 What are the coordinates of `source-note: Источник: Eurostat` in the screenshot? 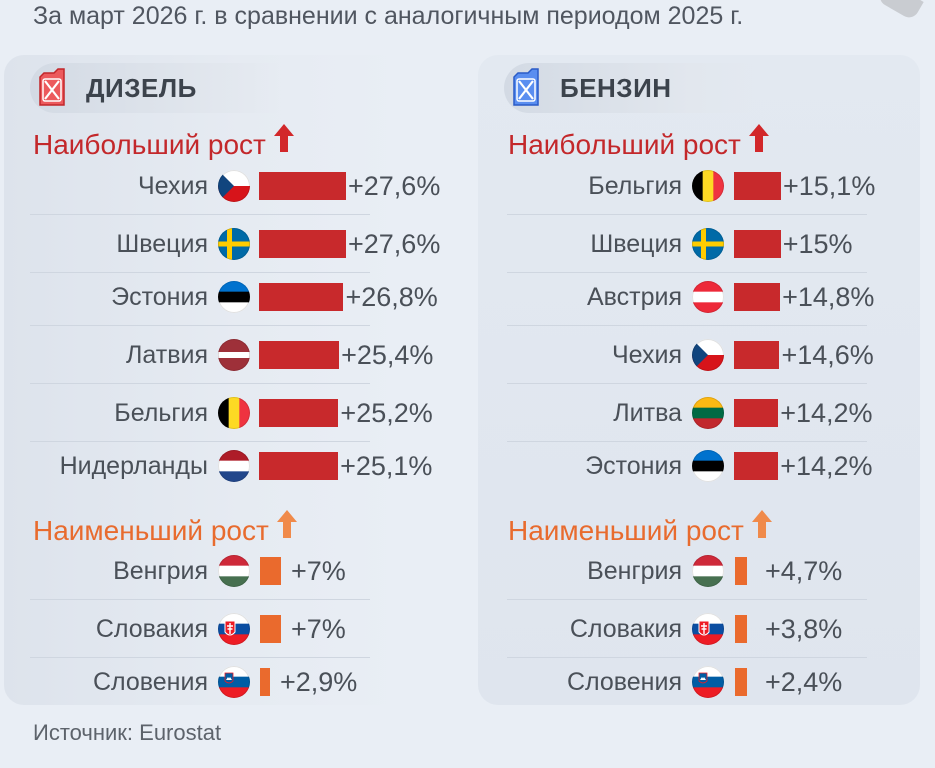 It's located at (127, 732).